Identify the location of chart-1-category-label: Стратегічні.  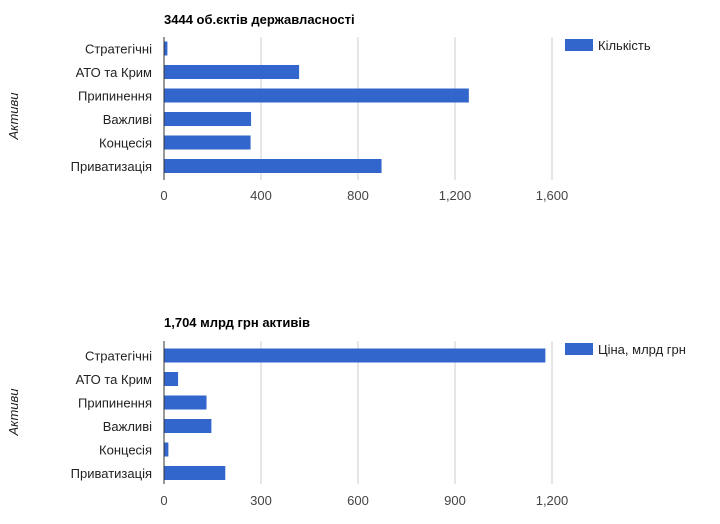
(118, 49).